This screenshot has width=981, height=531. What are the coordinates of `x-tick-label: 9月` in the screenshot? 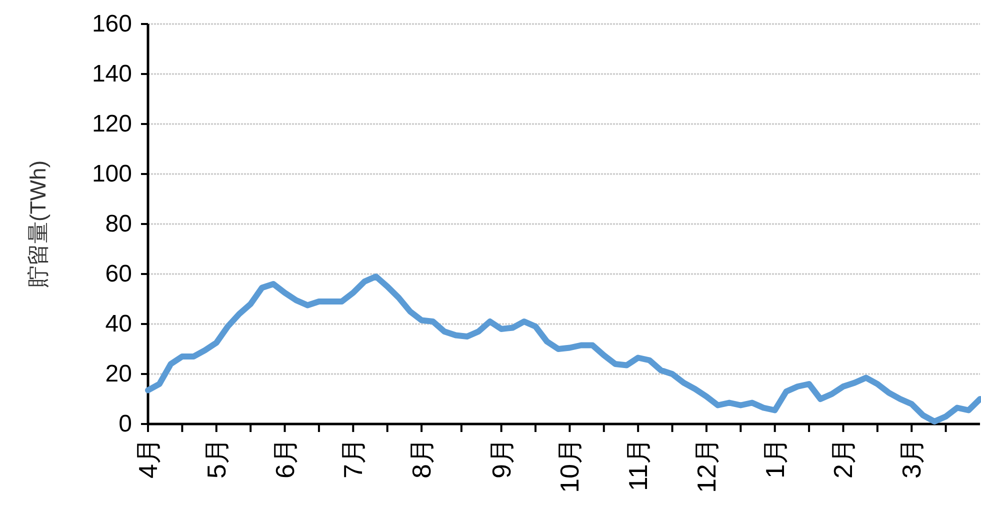 It's located at (501, 458).